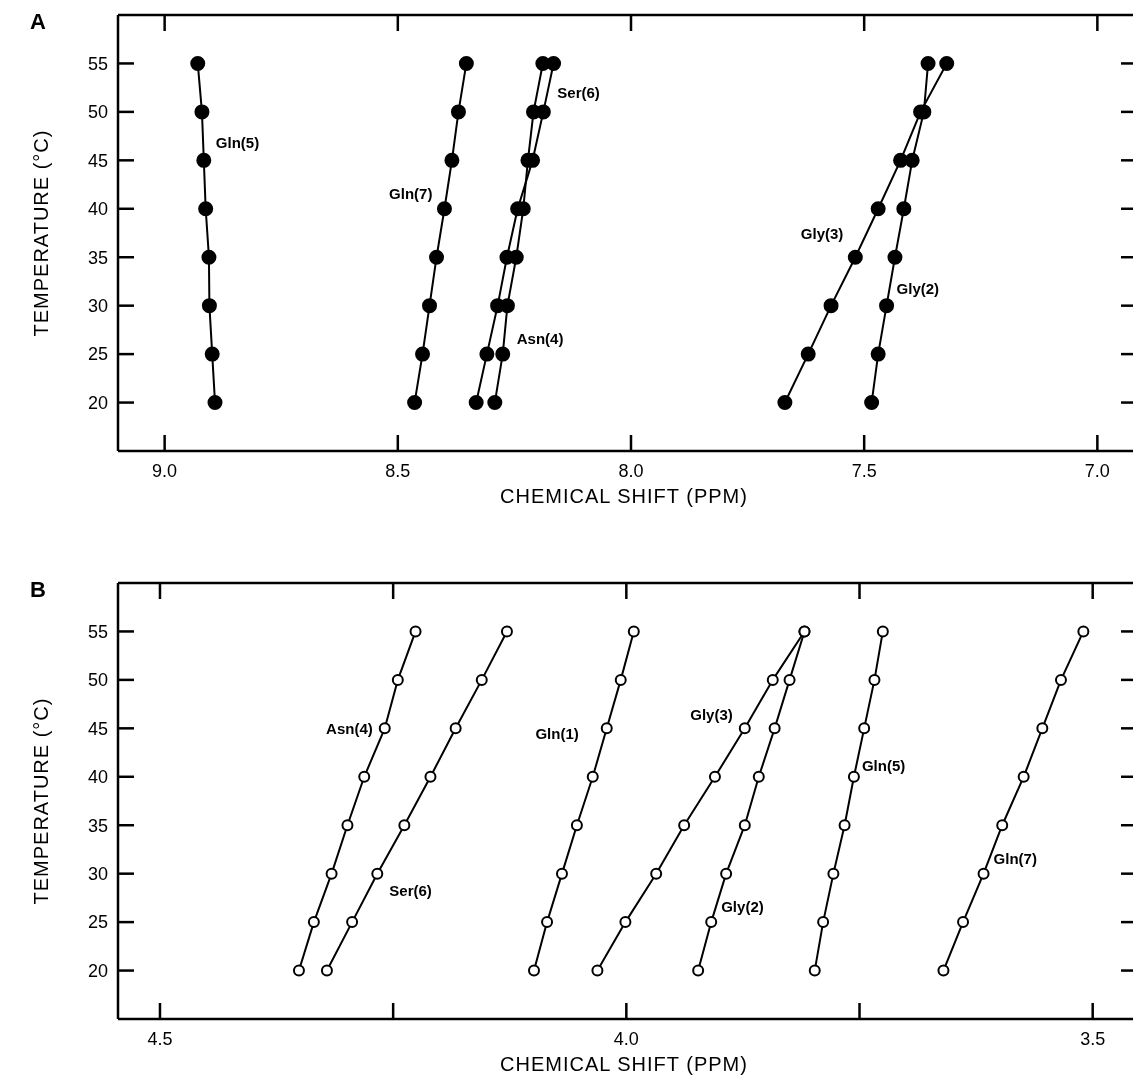 This screenshot has width=1141, height=1082. Describe the element at coordinates (864, 471) in the screenshot. I see `x-tick-label: 7.5` at that location.